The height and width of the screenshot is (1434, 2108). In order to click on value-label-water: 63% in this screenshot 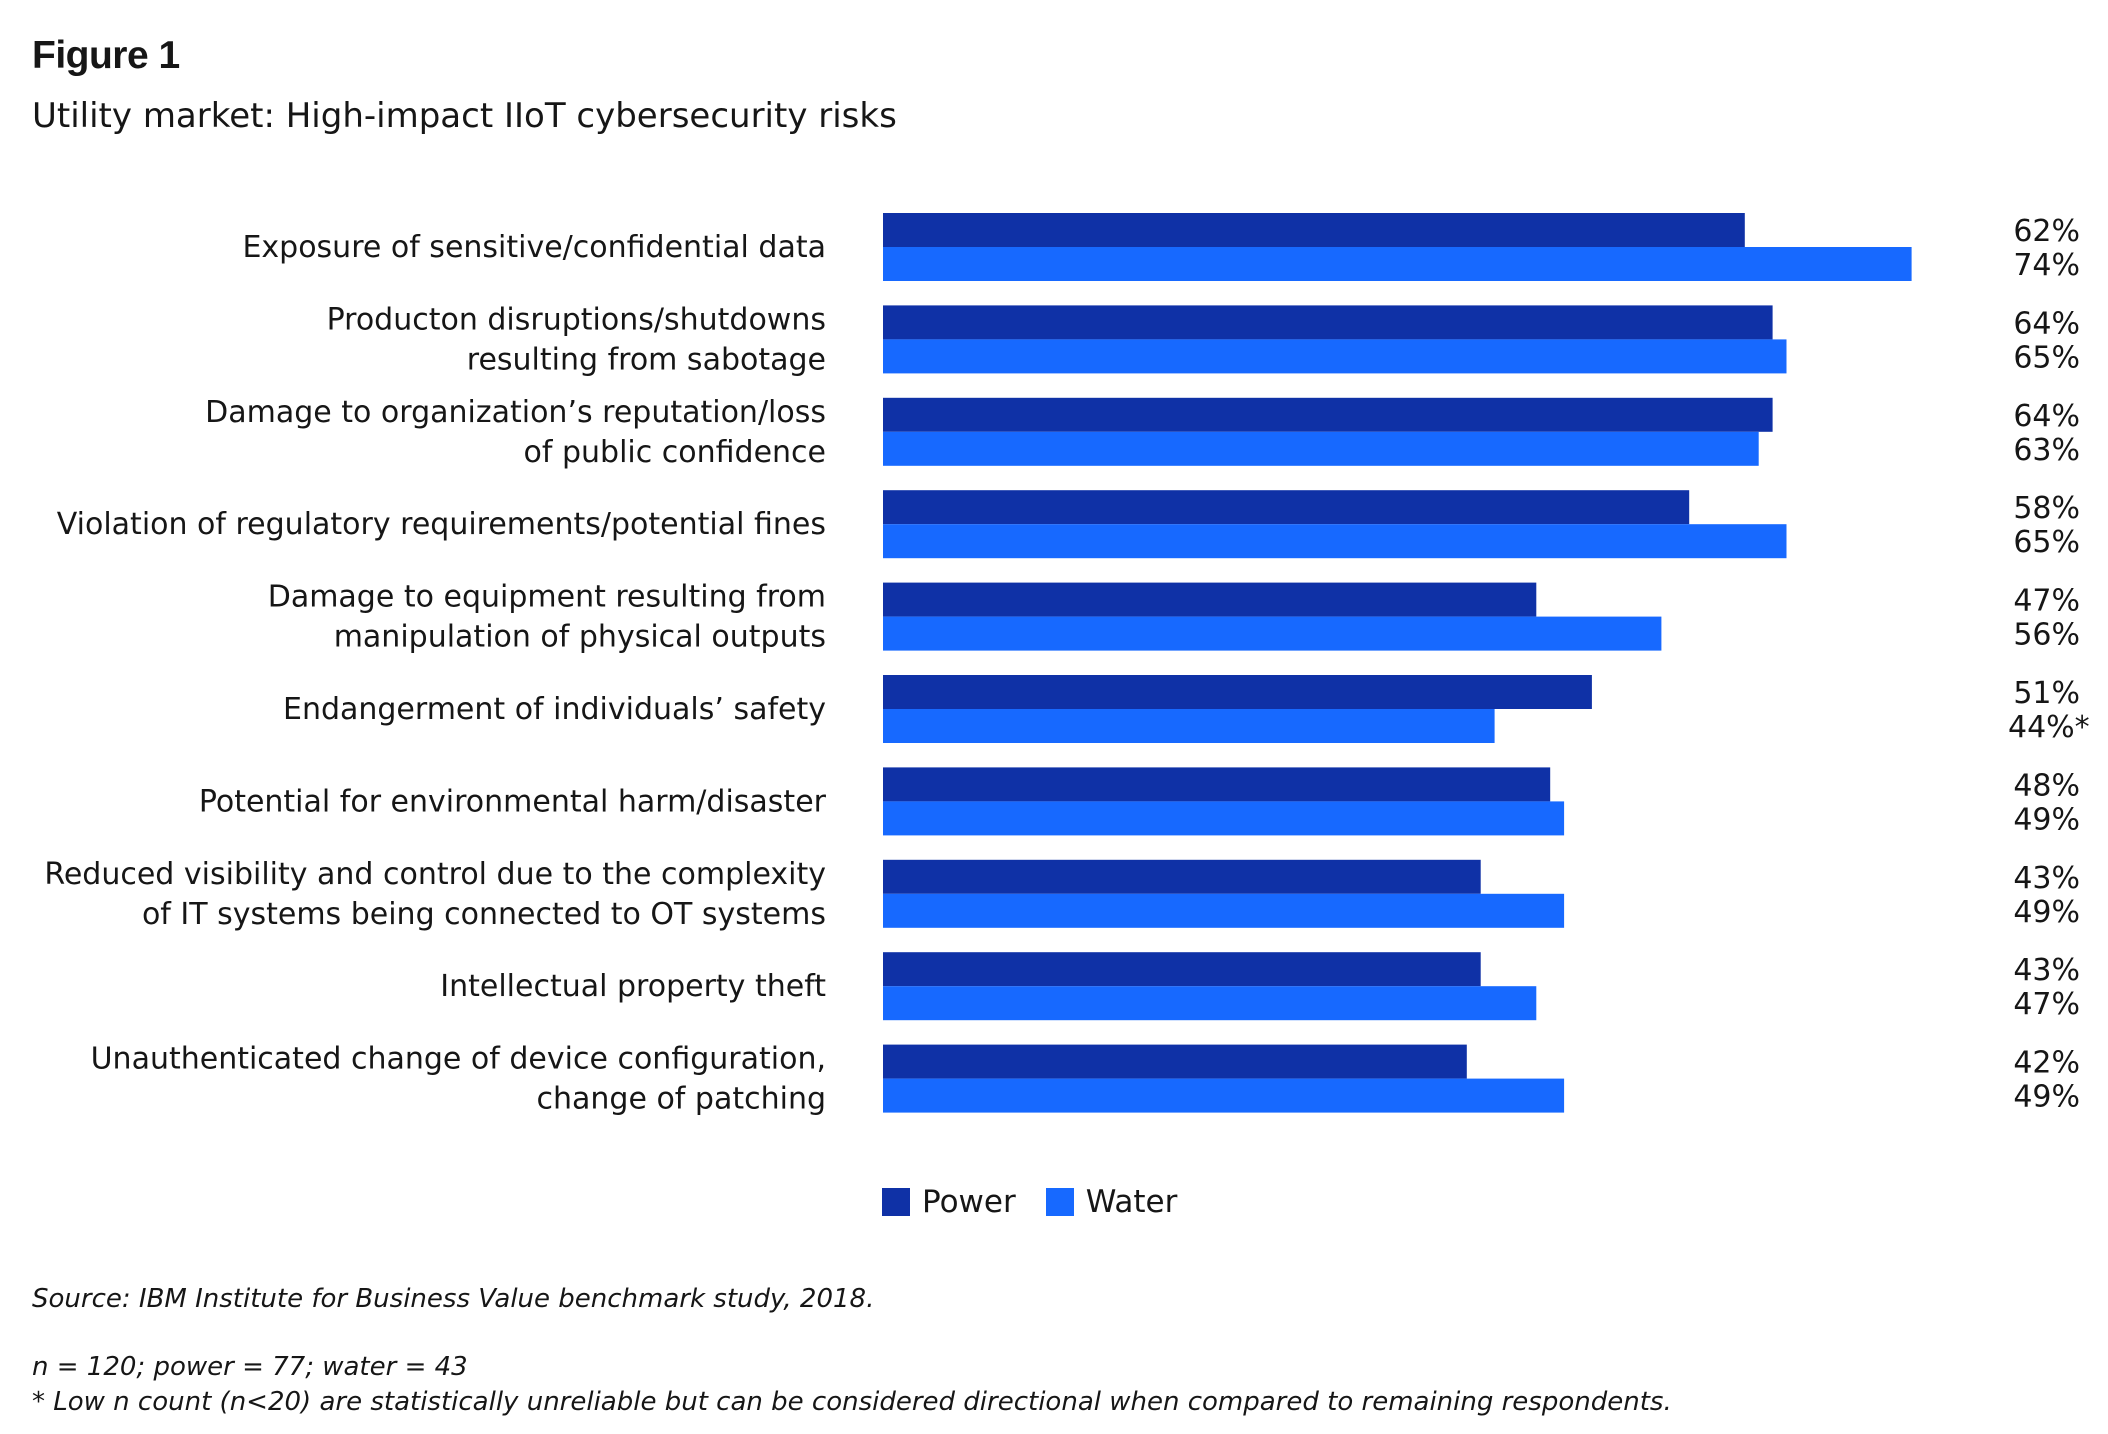, I will do `click(2046, 450)`.